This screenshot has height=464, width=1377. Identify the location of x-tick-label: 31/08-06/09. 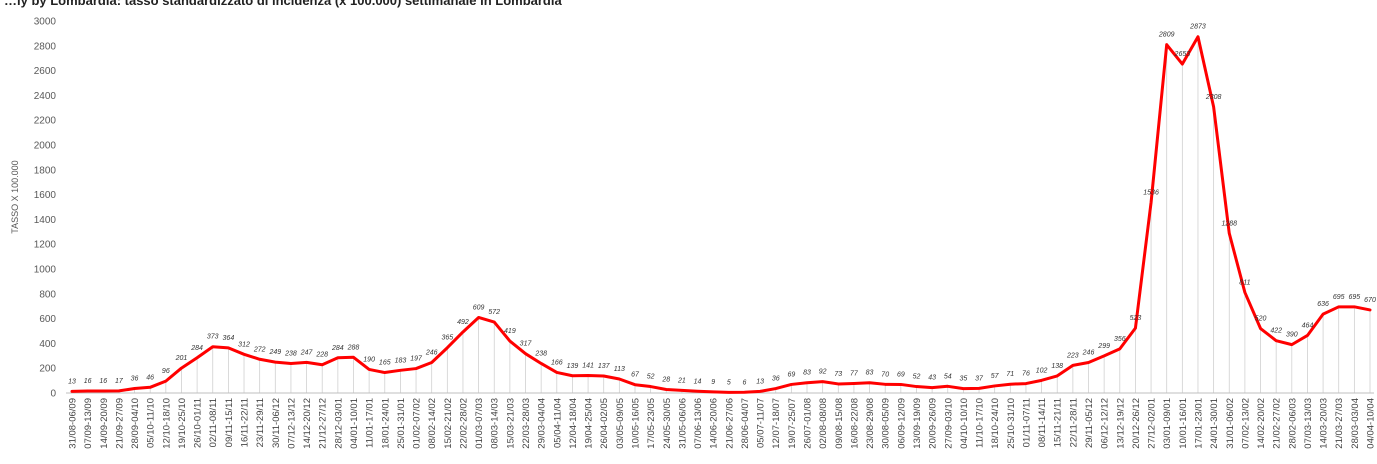
(73, 423).